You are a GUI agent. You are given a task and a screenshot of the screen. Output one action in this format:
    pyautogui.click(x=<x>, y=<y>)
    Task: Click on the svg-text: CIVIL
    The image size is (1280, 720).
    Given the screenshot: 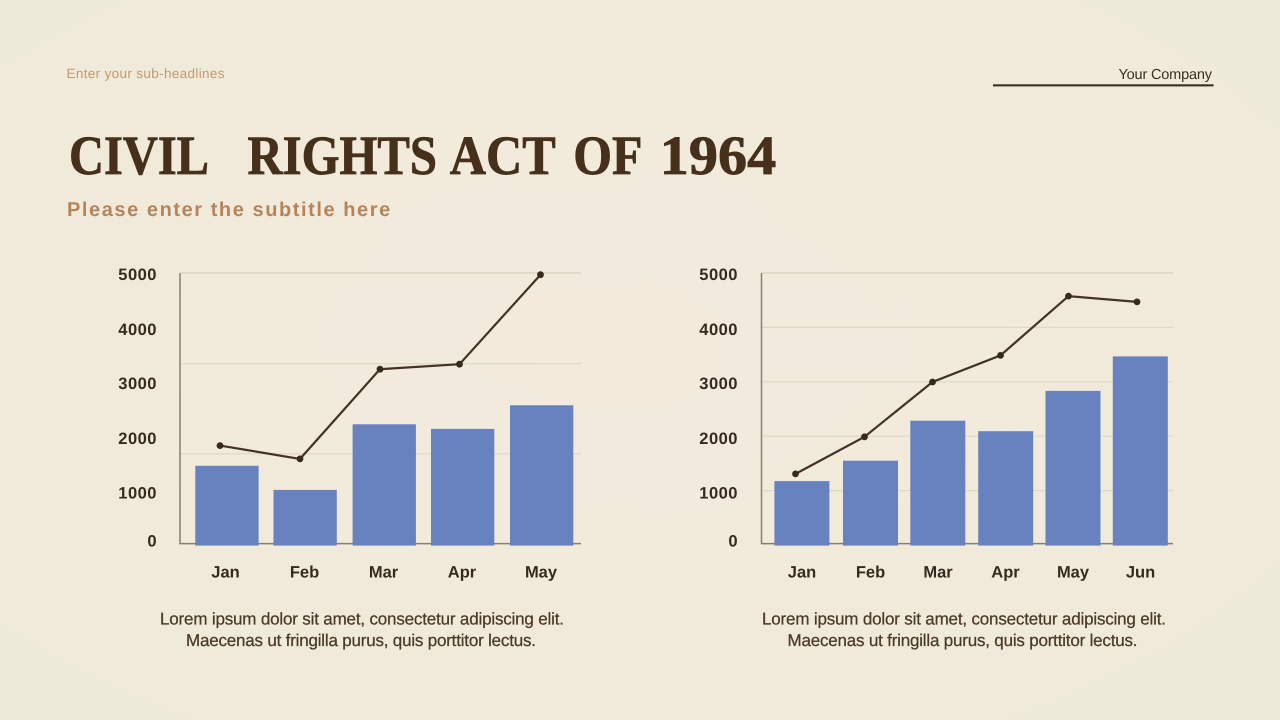 What is the action you would take?
    pyautogui.click(x=139, y=156)
    